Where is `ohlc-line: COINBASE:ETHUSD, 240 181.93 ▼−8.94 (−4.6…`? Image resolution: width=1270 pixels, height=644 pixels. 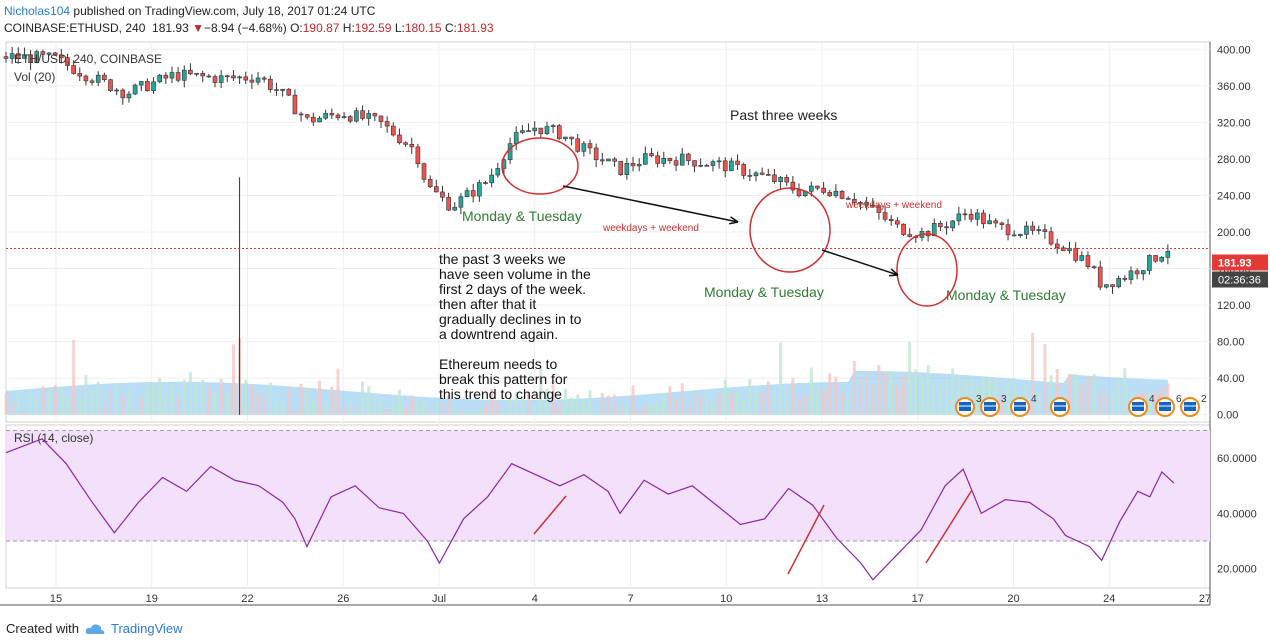
ohlc-line: COINBASE:ETHUSD, 240 181.93 ▼−8.94 (−4.6… is located at coordinates (249, 28).